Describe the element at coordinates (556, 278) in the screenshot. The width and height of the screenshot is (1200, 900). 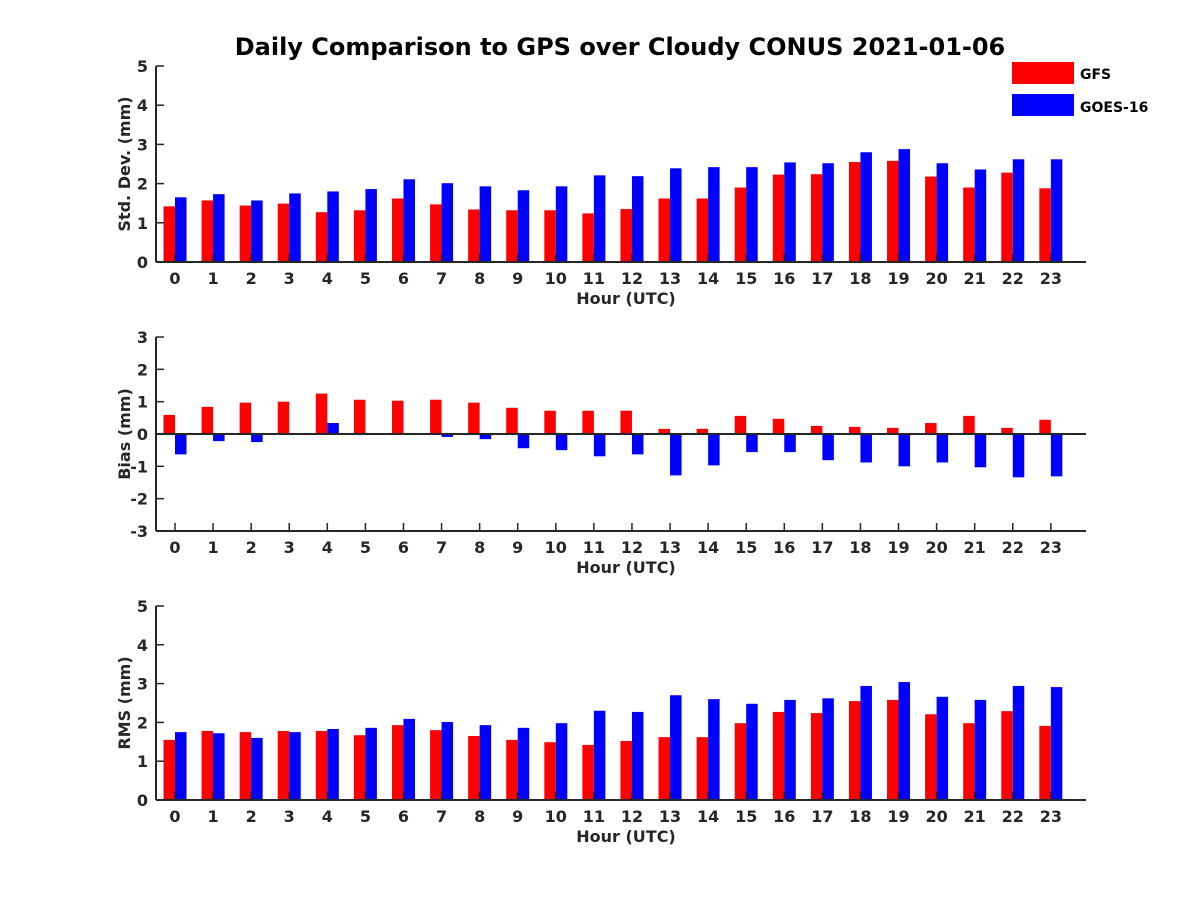
I see `x-tick-label: 10` at that location.